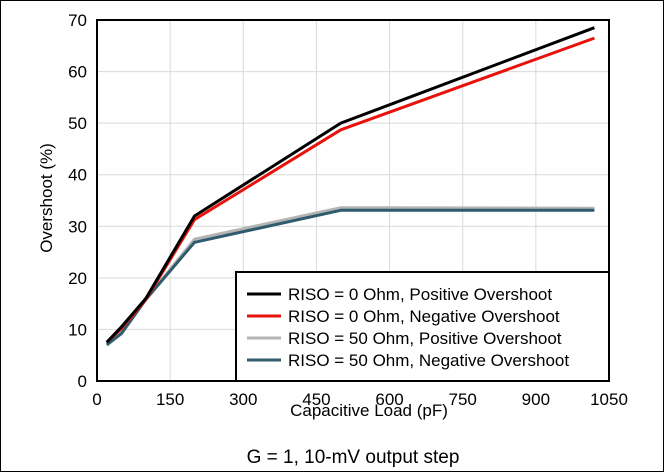  Describe the element at coordinates (82, 381) in the screenshot. I see `y-tick-label: 0` at that location.